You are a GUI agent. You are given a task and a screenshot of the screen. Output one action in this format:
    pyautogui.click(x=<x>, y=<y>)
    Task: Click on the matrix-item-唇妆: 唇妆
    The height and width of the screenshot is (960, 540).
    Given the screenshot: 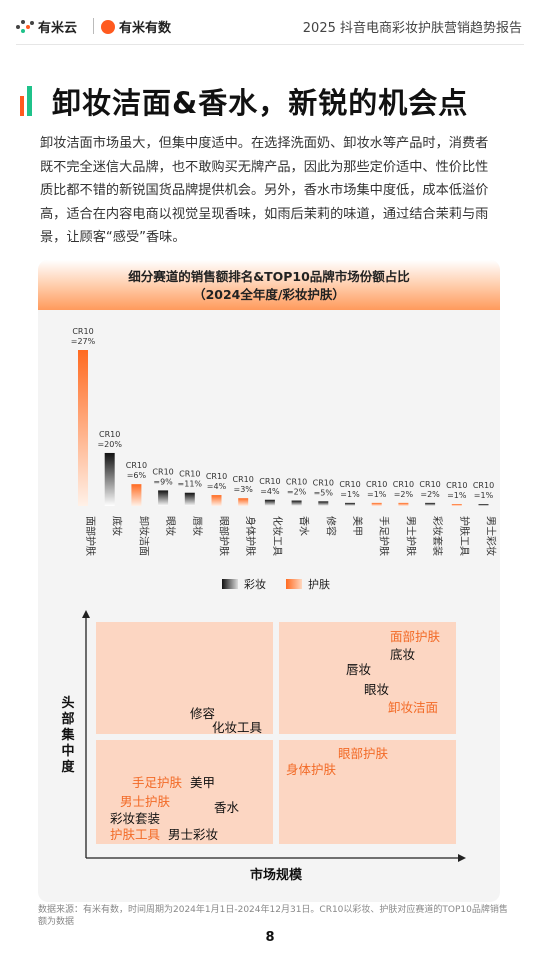 What is the action you would take?
    pyautogui.click(x=359, y=669)
    